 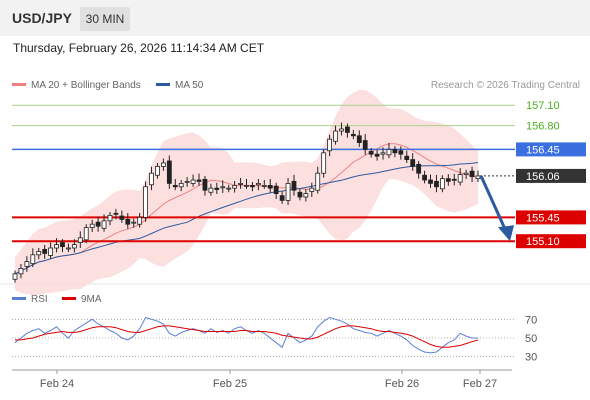 What do you see at coordinates (543, 242) in the screenshot?
I see `level-label-5: 155.10` at bounding box center [543, 242].